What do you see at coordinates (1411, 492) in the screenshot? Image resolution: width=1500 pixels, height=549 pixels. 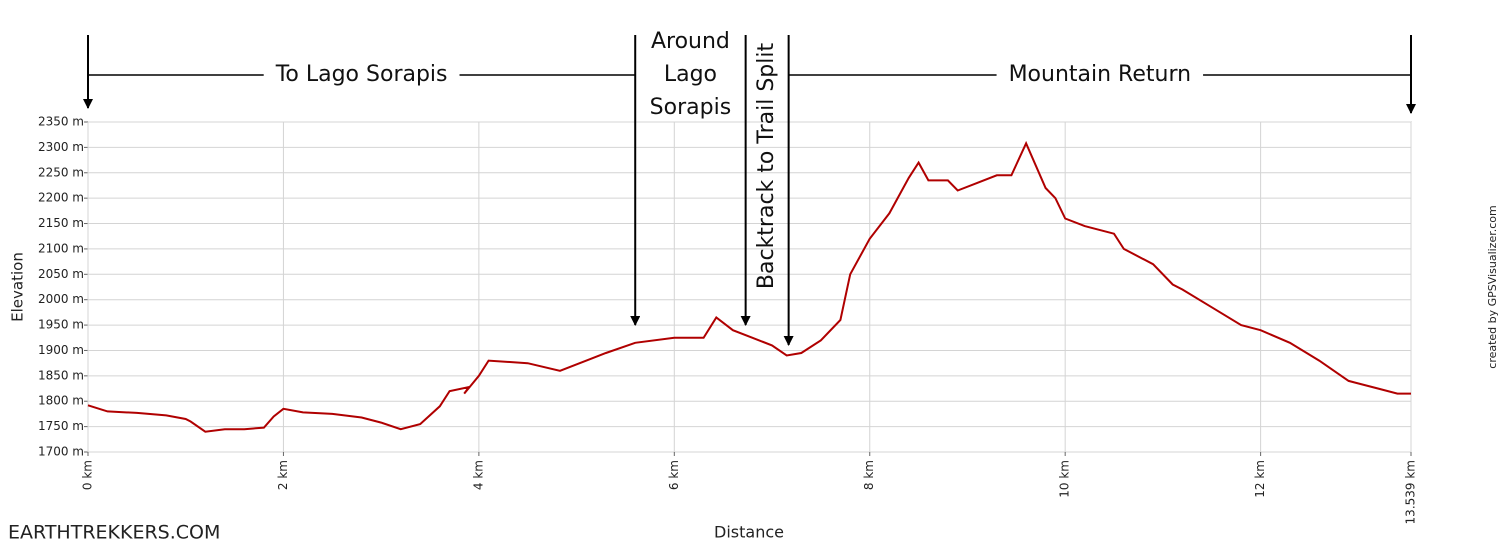 I see `x-tick-label: 13.539 km` at bounding box center [1411, 492].